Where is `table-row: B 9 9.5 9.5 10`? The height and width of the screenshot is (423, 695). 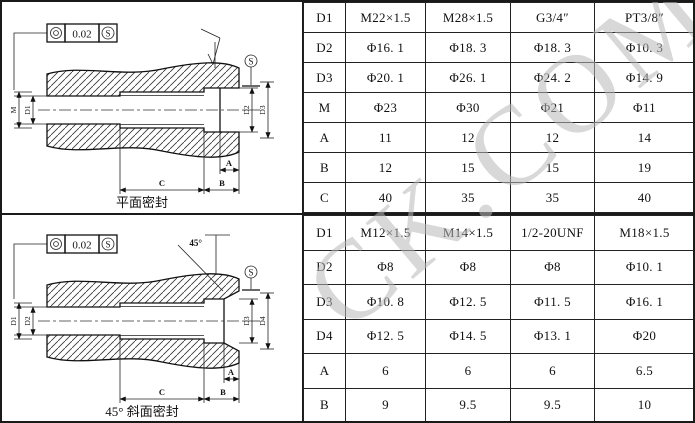 table-row: B 9 9.5 9.5 10 is located at coordinates (498, 404).